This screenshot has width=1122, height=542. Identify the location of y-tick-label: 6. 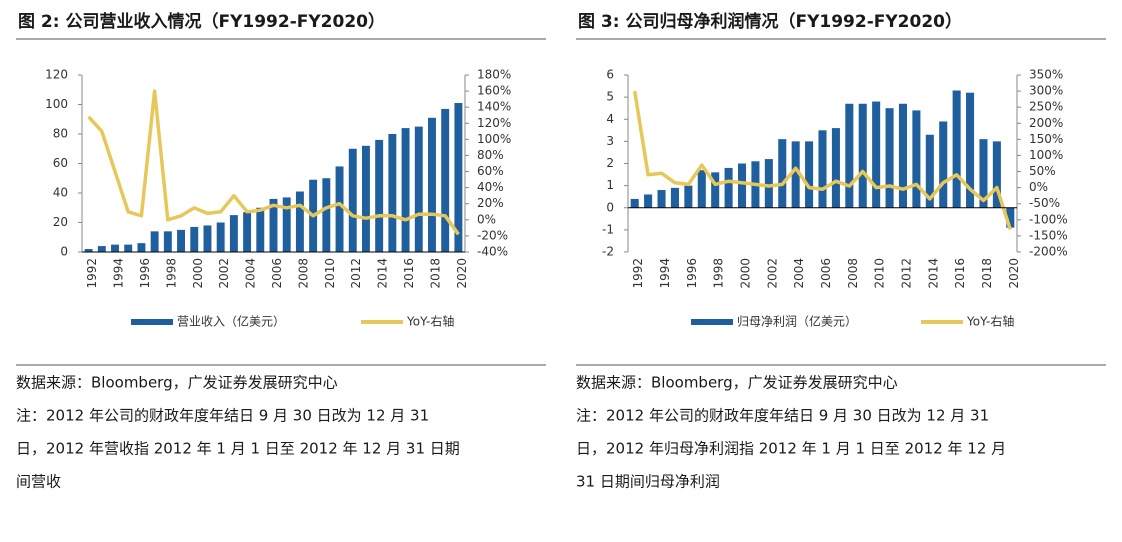
(610, 75).